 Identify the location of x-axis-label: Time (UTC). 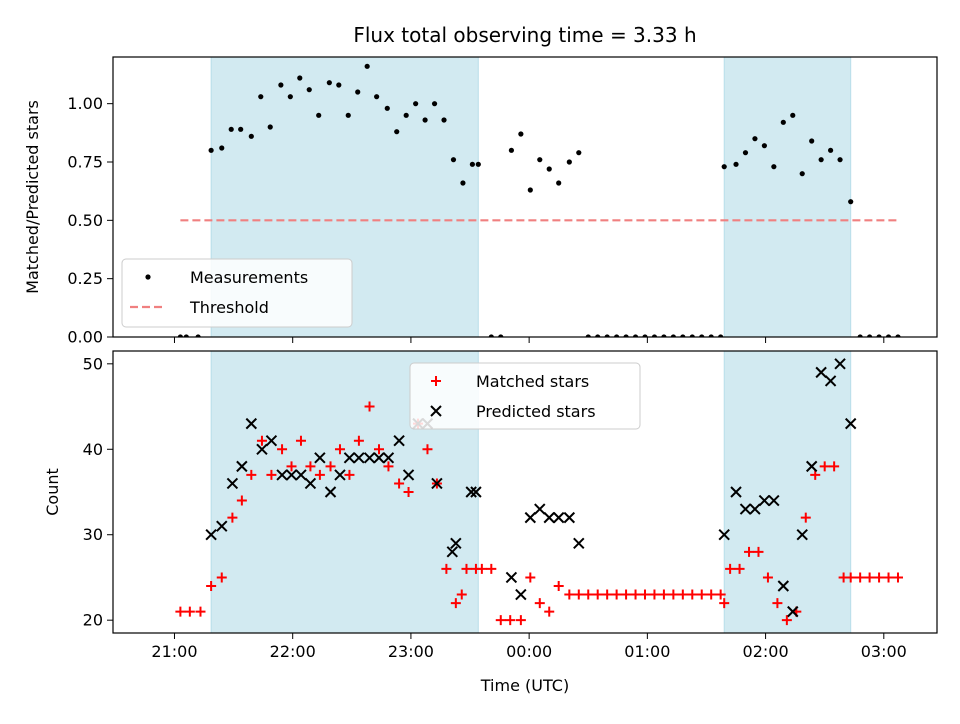
(524, 685).